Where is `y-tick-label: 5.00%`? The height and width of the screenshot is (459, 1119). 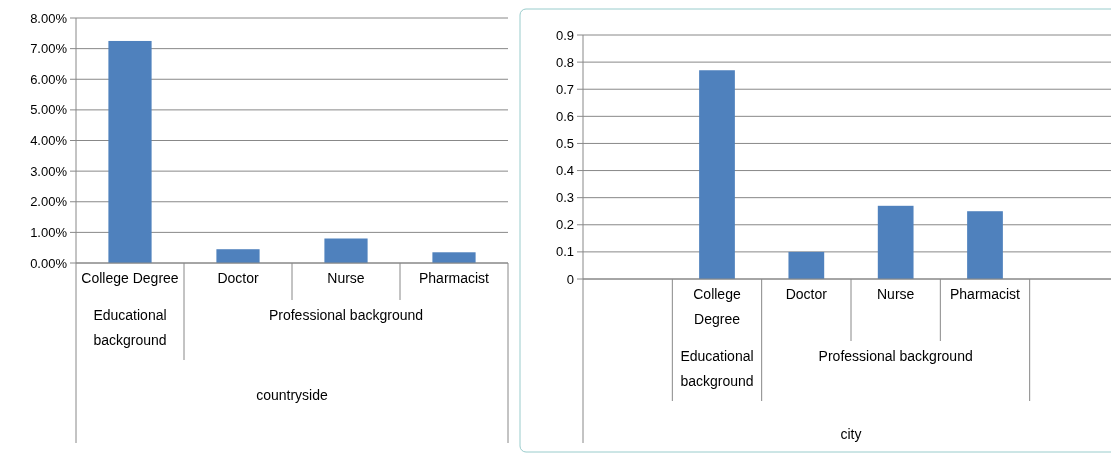 y-tick-label: 5.00% is located at coordinates (49, 110).